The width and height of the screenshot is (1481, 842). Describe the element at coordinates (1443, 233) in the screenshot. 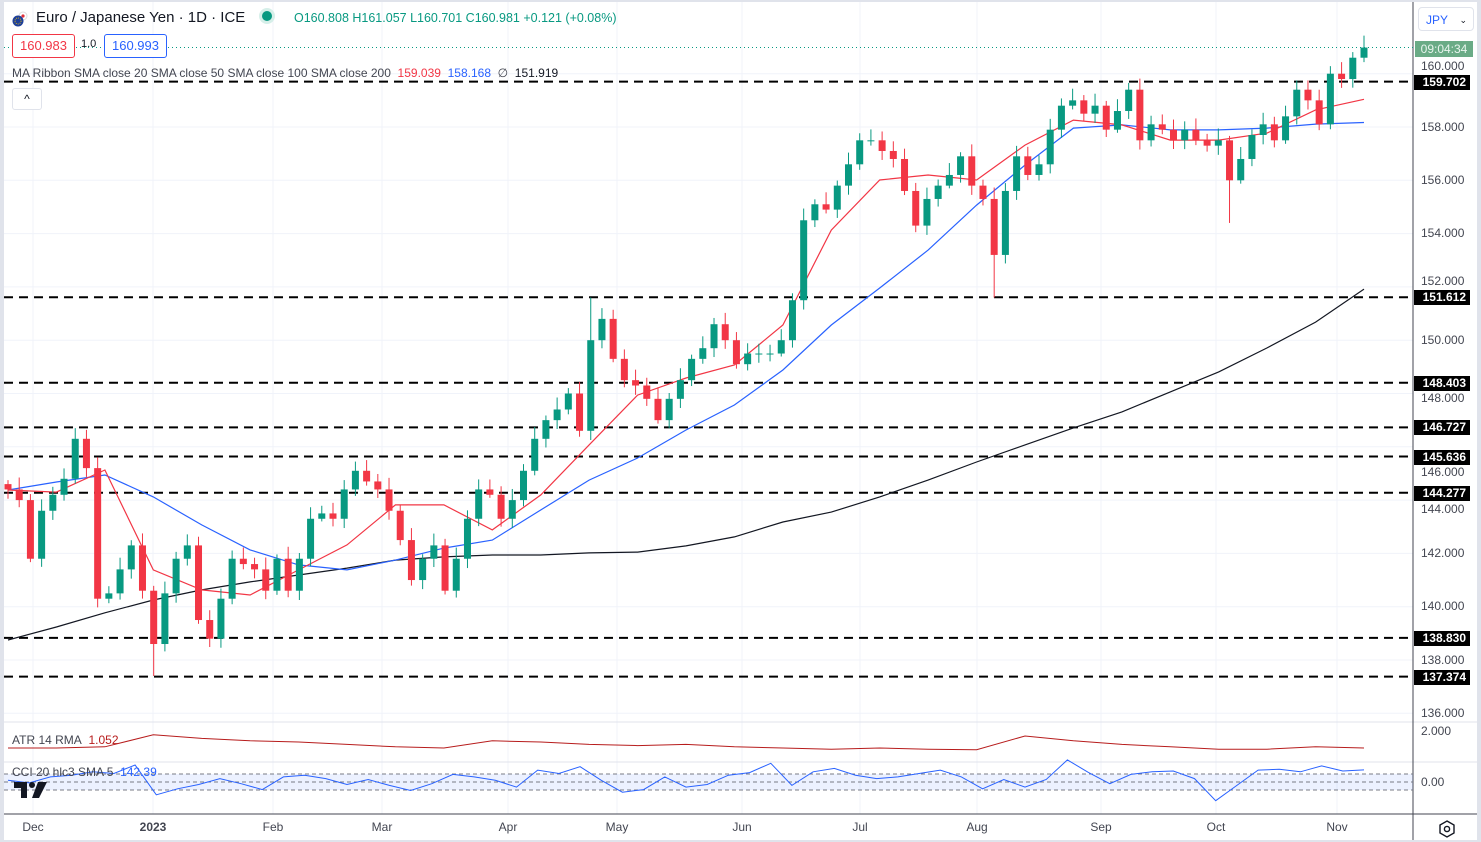

I see `price-axis-label: 154.000` at that location.